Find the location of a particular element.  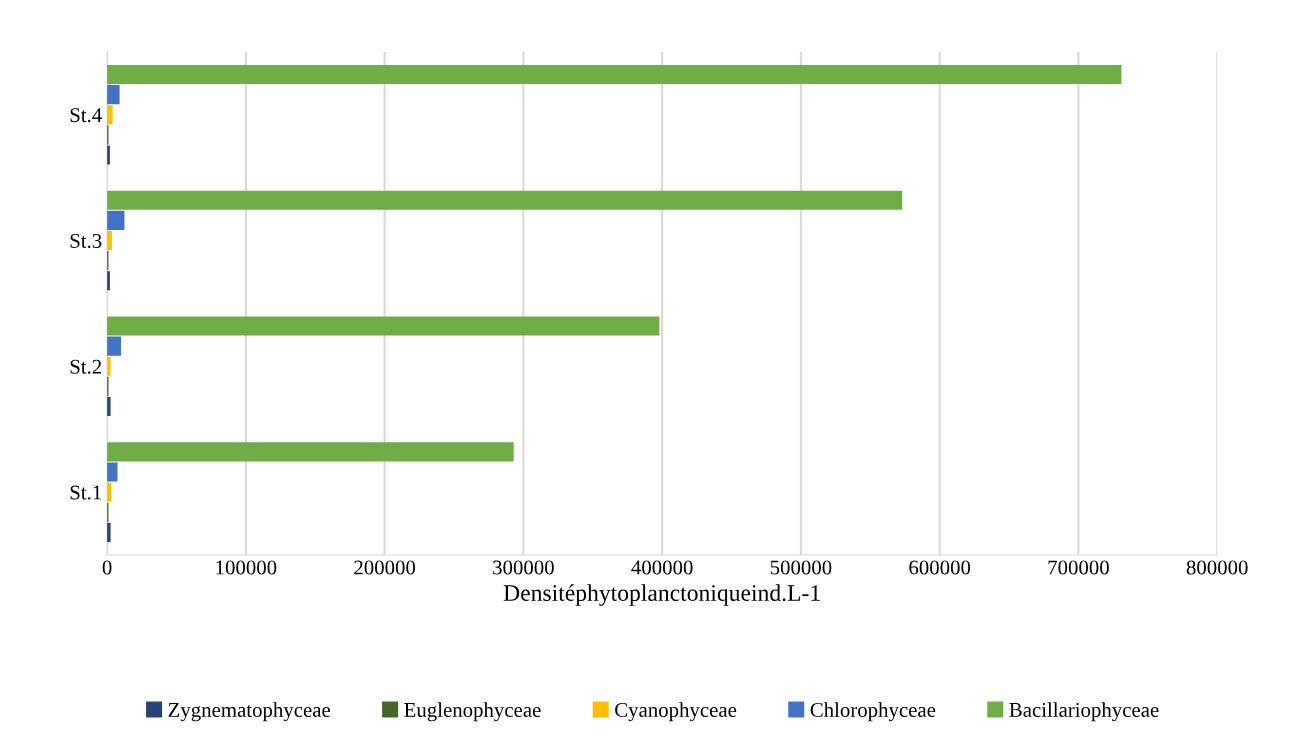

x-tick-label: 100000 is located at coordinates (246, 567).